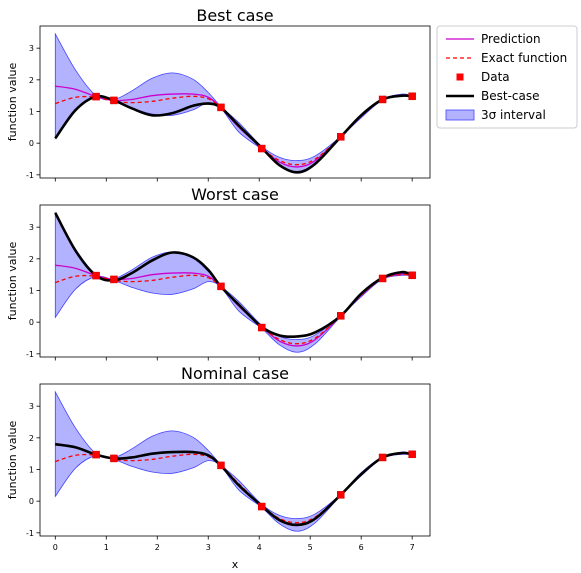 This screenshot has width=581, height=573. Describe the element at coordinates (31, 470) in the screenshot. I see `y-tick-label-3: 1` at that location.